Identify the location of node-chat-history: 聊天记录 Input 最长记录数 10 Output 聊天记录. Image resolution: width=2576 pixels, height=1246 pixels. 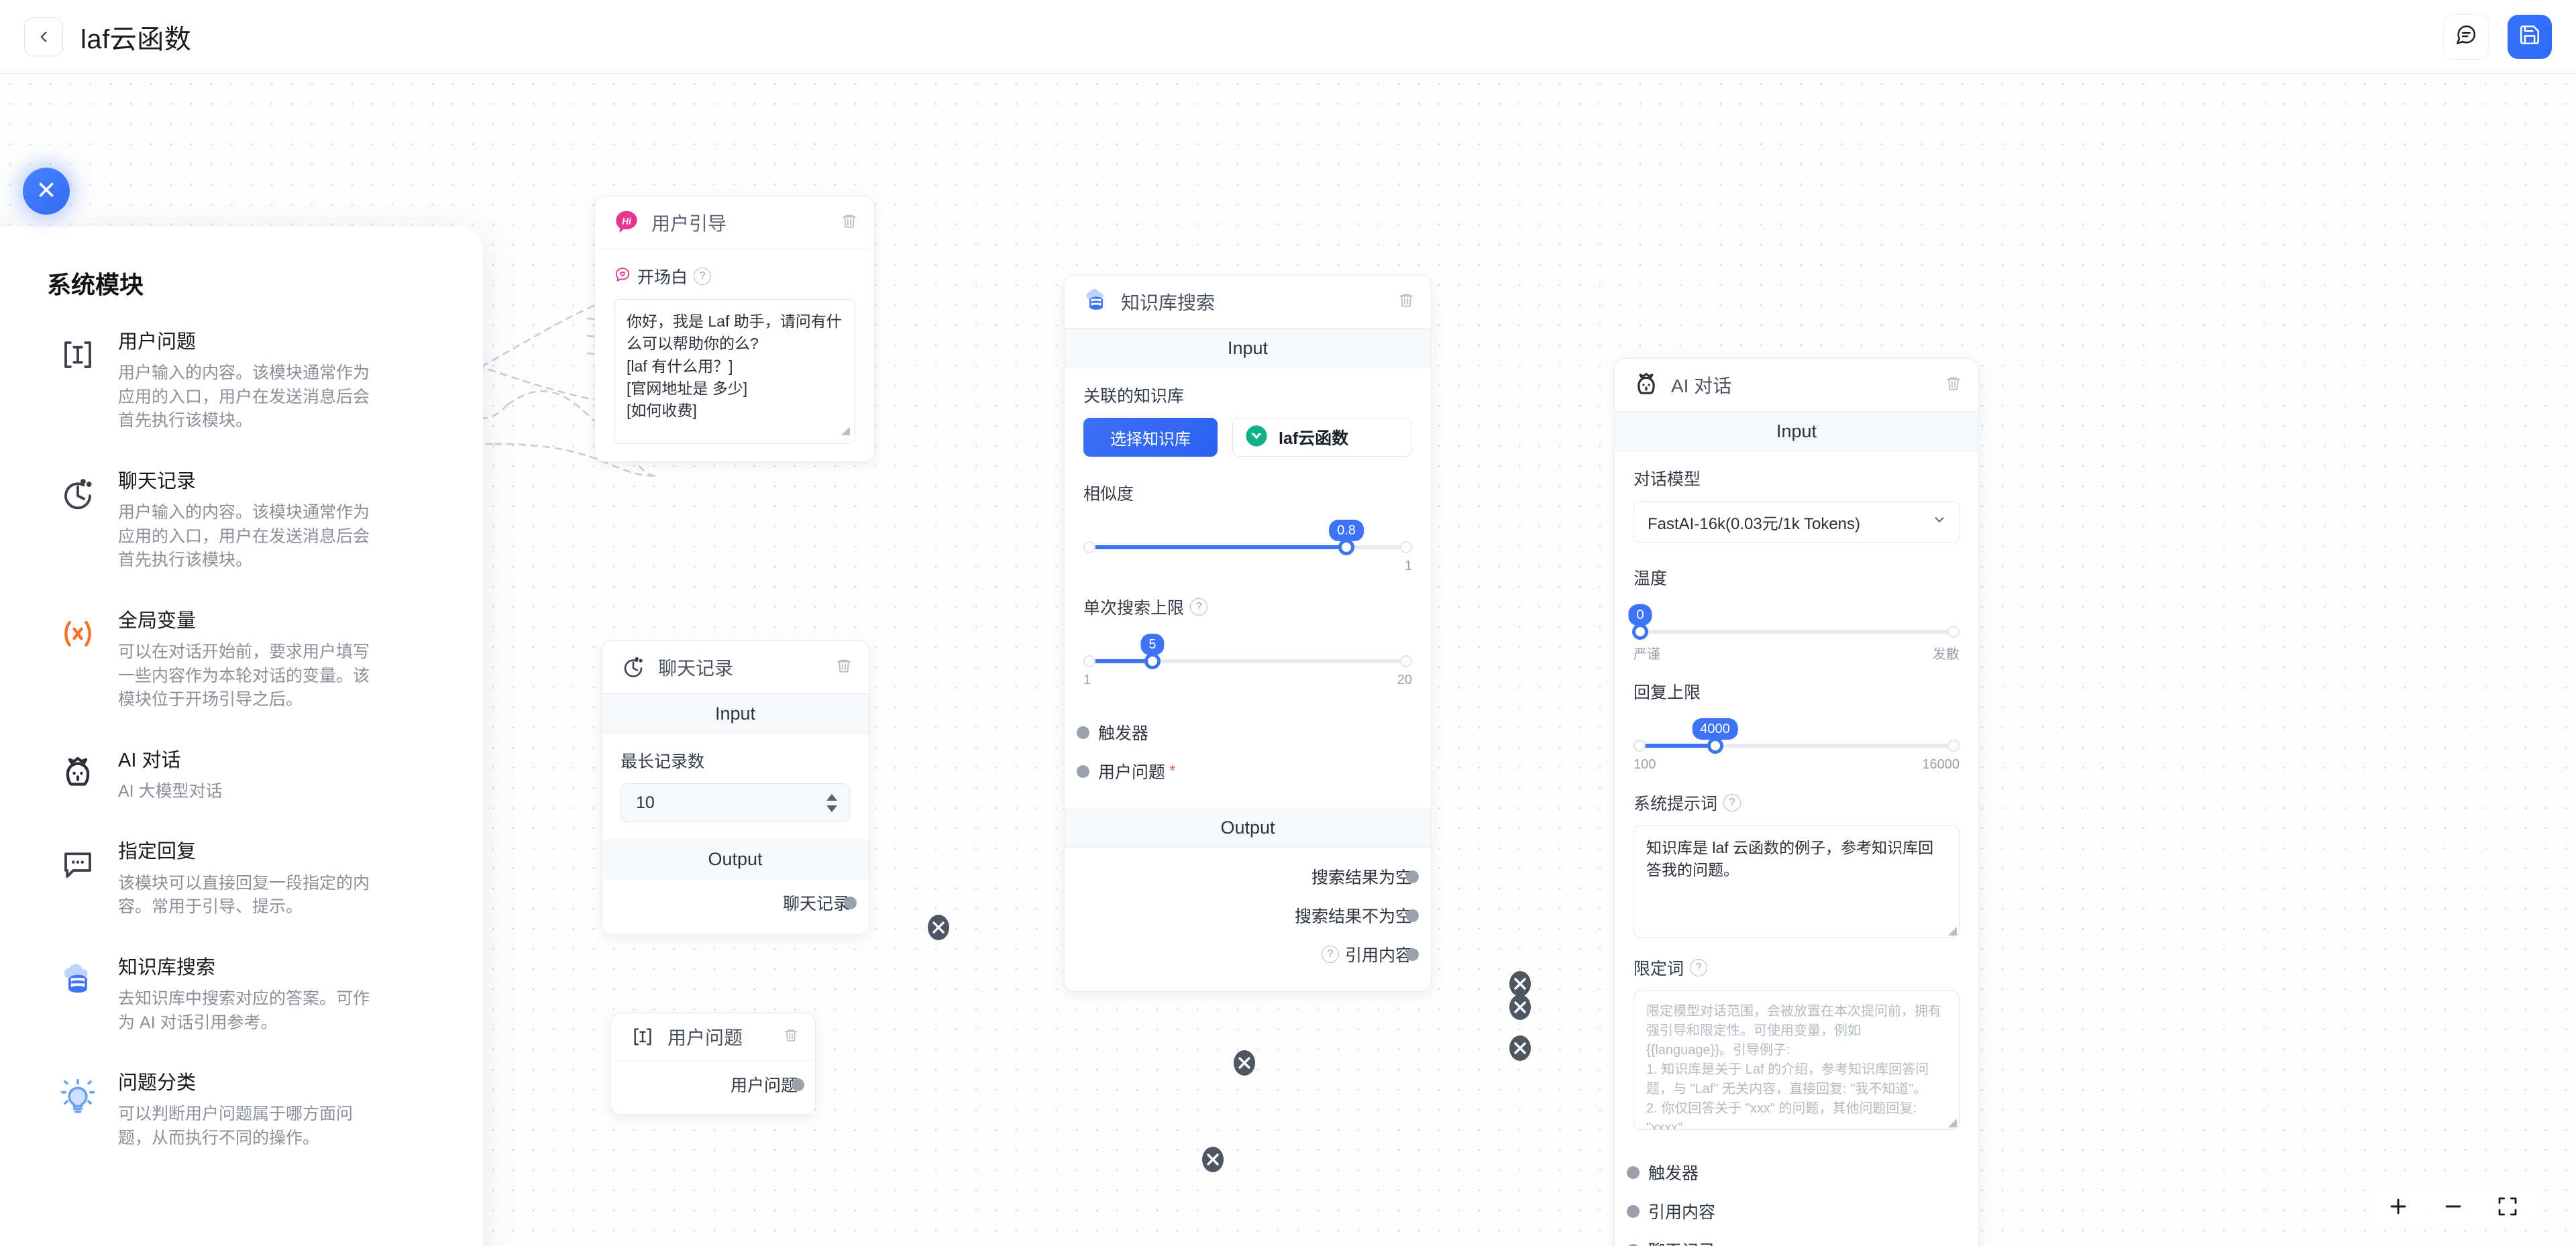
(735, 787).